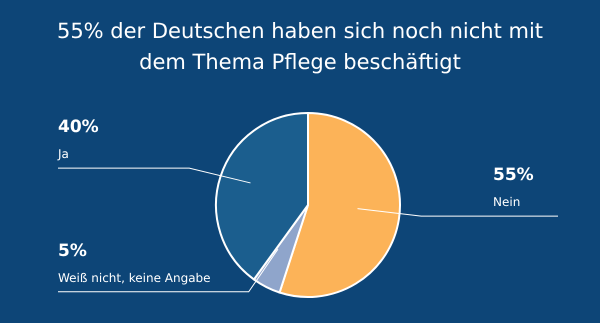 Image resolution: width=600 pixels, height=323 pixels. Describe the element at coordinates (72, 250) in the screenshot. I see `data-label: 5%` at that location.